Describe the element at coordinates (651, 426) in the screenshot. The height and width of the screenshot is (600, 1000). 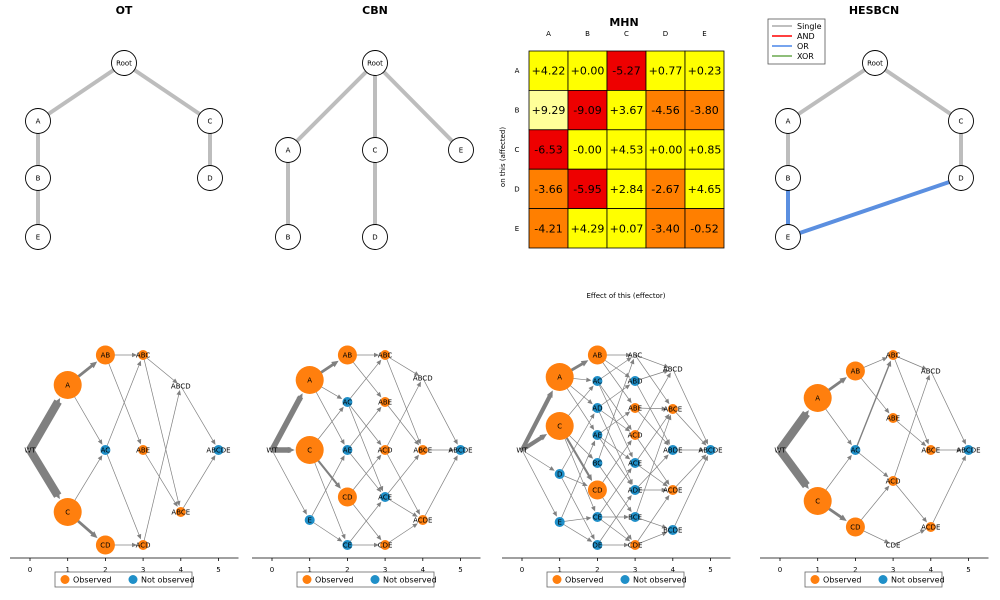
I see `mhn-edge-abe-abde` at that location.